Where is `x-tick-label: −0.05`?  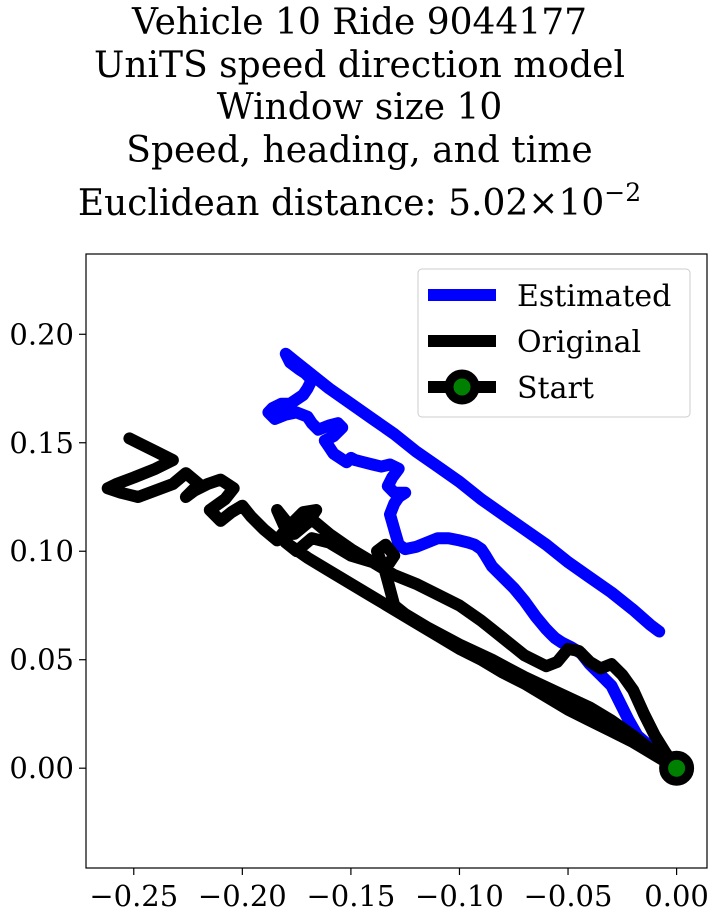 x-tick-label: −0.05 is located at coordinates (568, 896).